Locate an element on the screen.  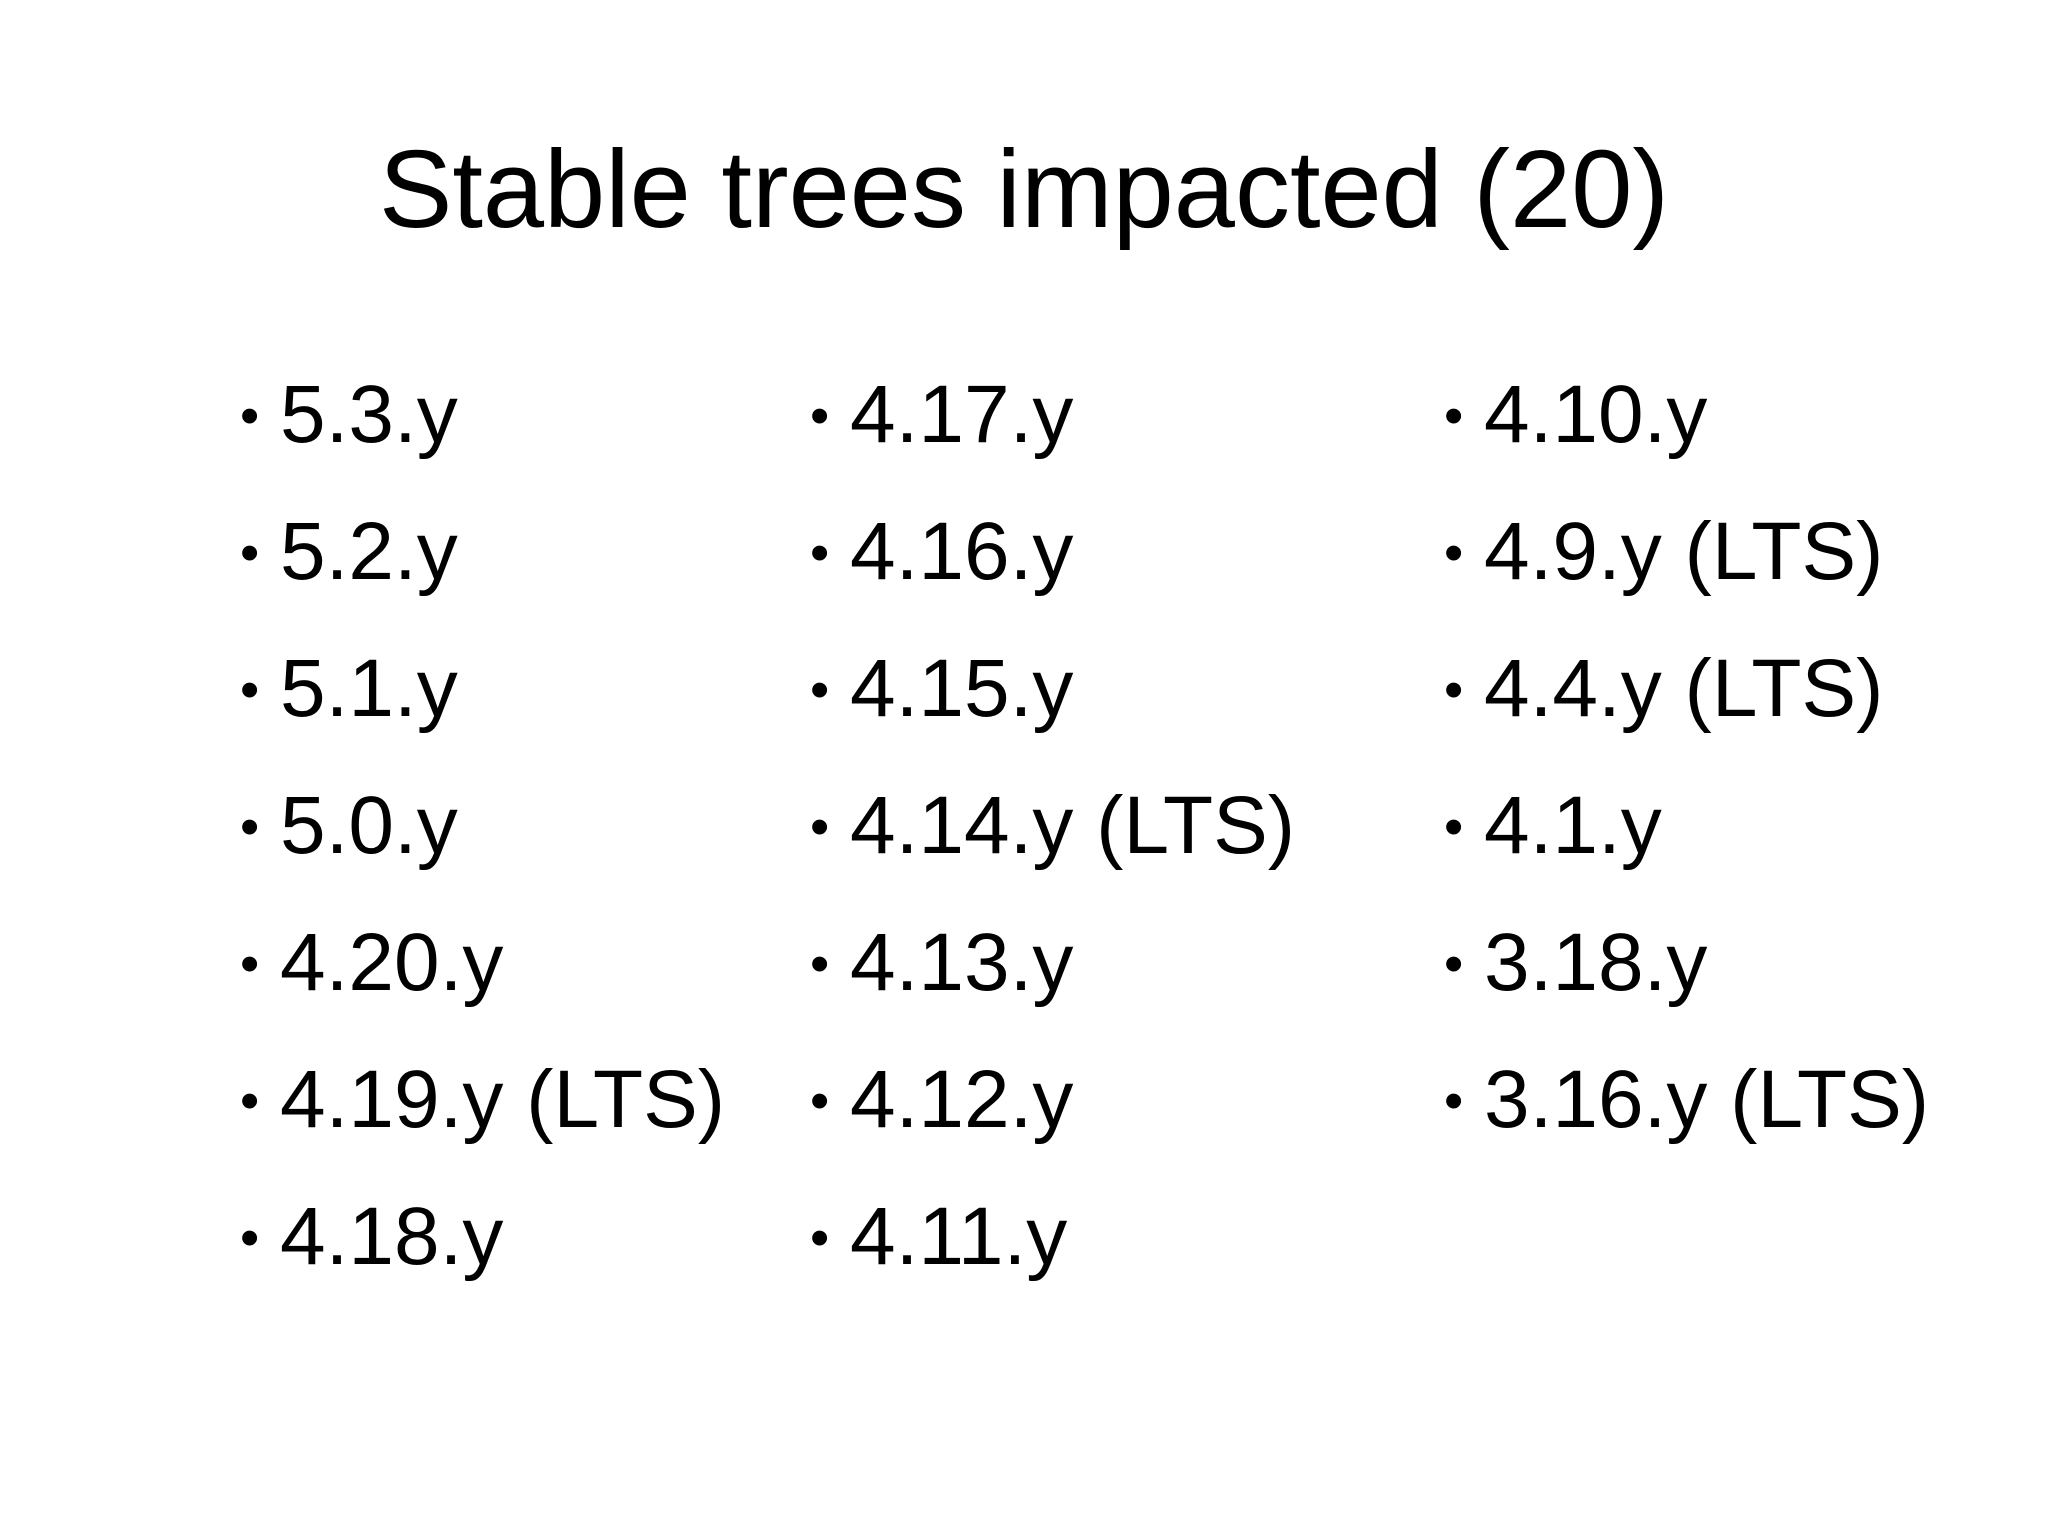
list-item-label: 3.18.y is located at coordinates (1596, 962).